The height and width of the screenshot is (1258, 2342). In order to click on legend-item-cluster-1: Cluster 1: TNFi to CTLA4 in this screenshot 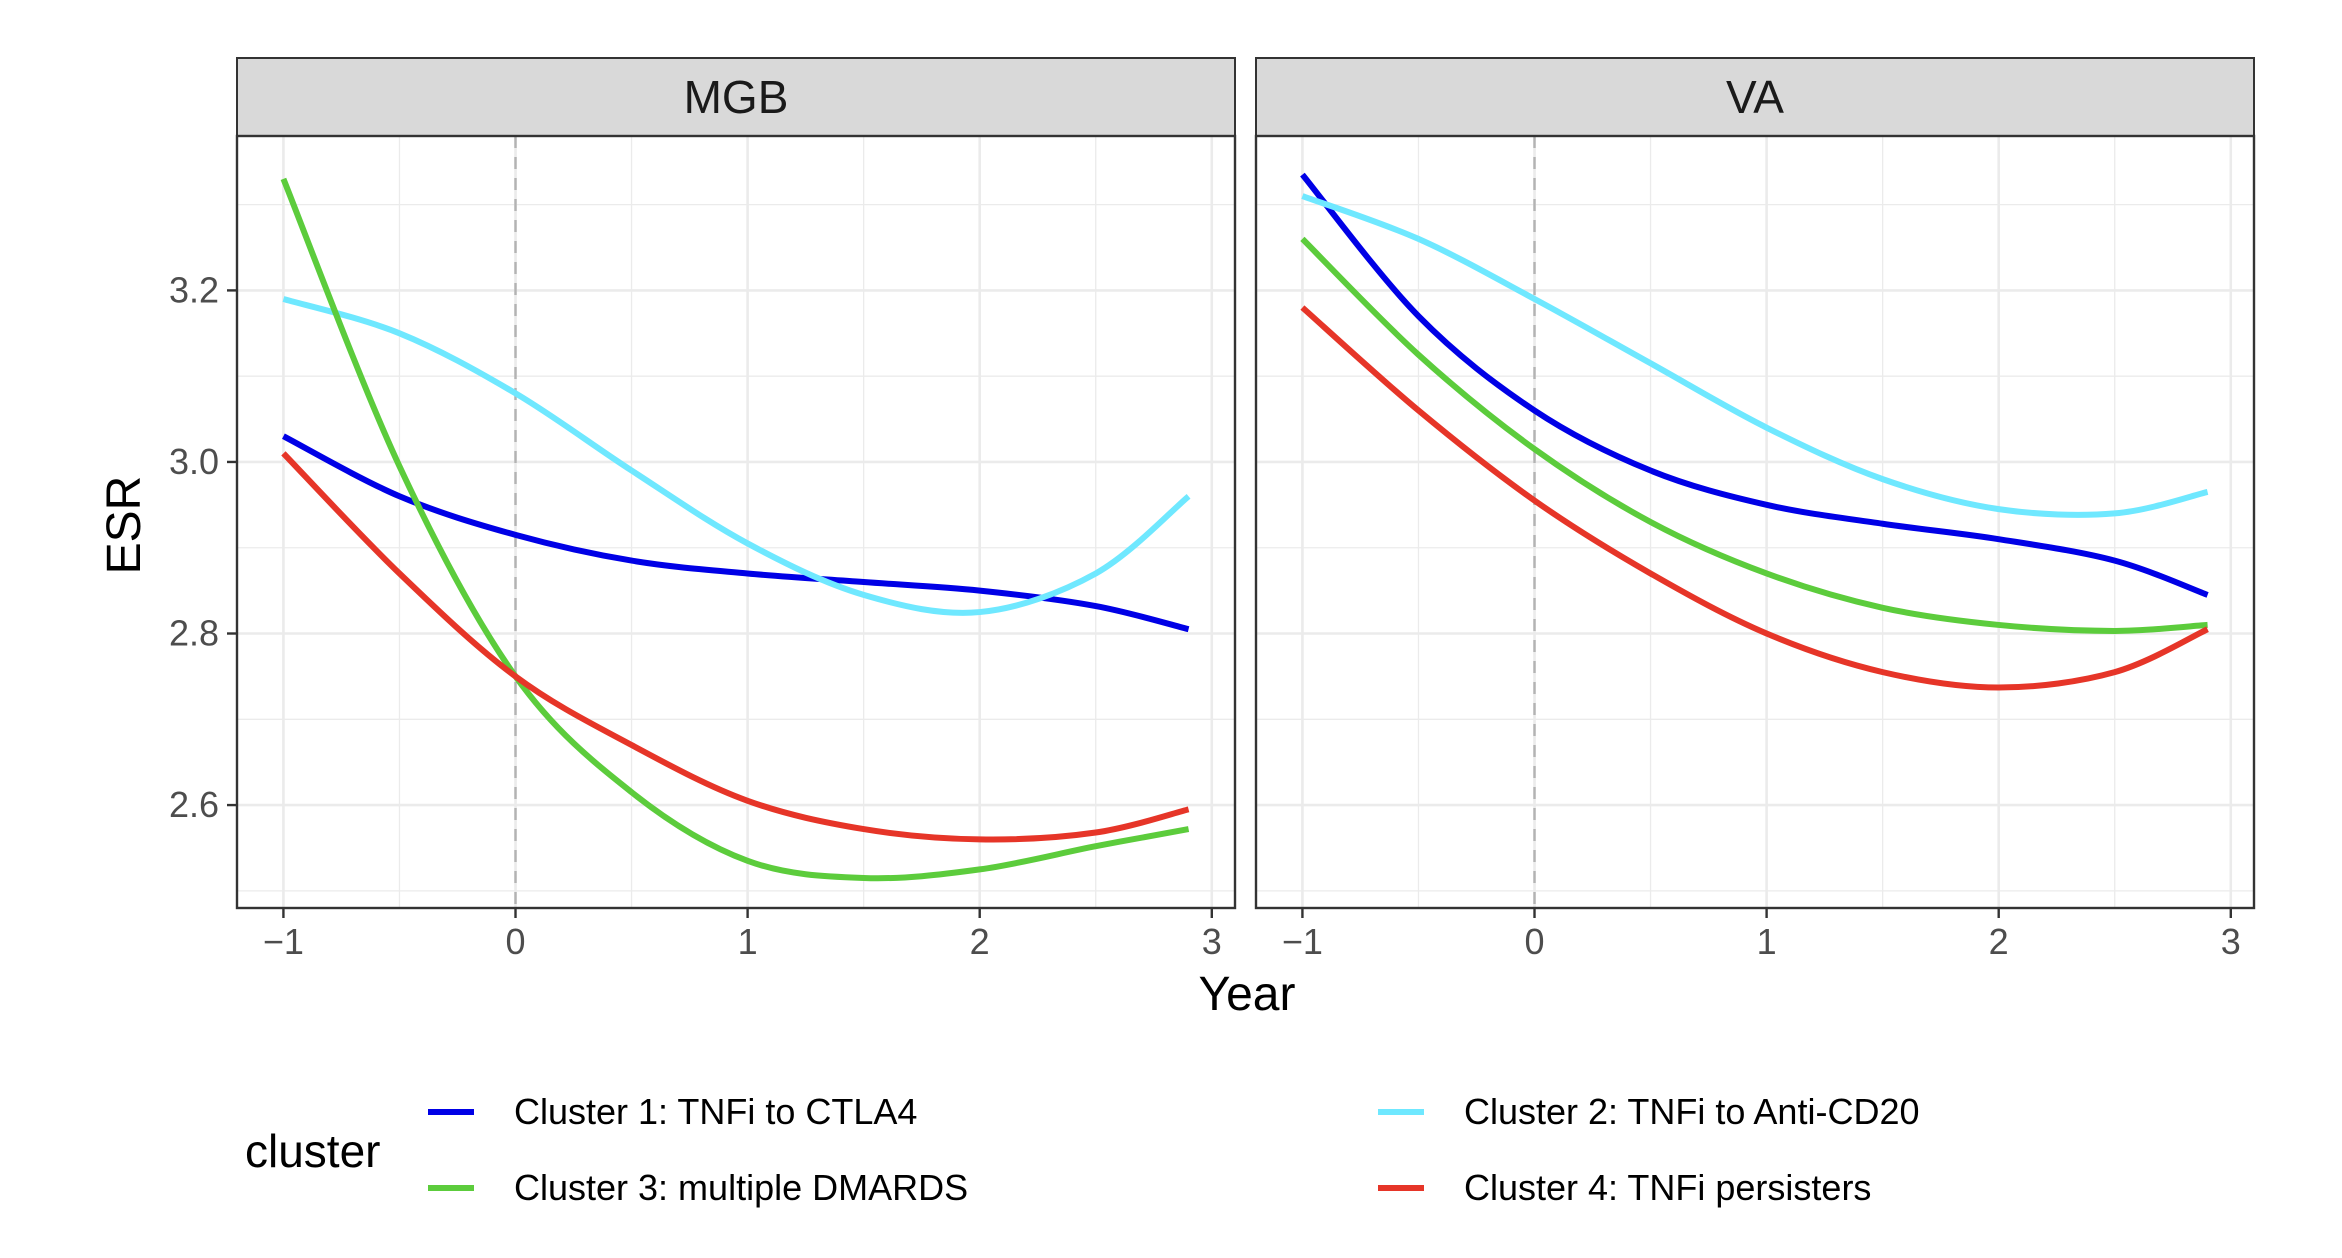, I will do `click(672, 1111)`.